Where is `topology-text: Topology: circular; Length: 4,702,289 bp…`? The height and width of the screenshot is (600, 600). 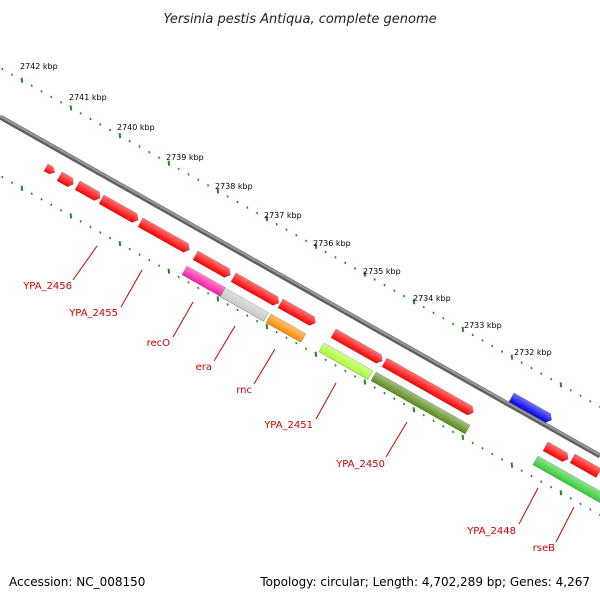
topology-text: Topology: circular; Length: 4,702,289 bp… is located at coordinates (424, 582).